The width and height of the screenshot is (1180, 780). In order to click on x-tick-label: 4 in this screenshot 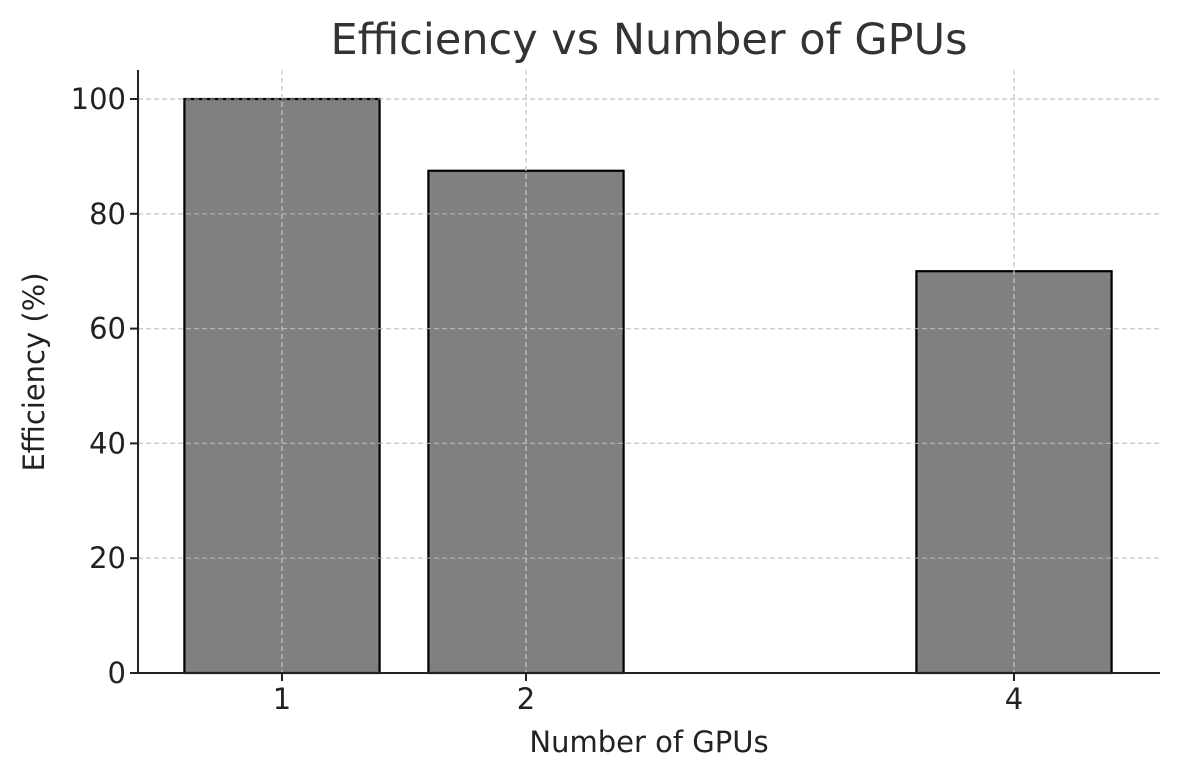, I will do `click(1014, 699)`.